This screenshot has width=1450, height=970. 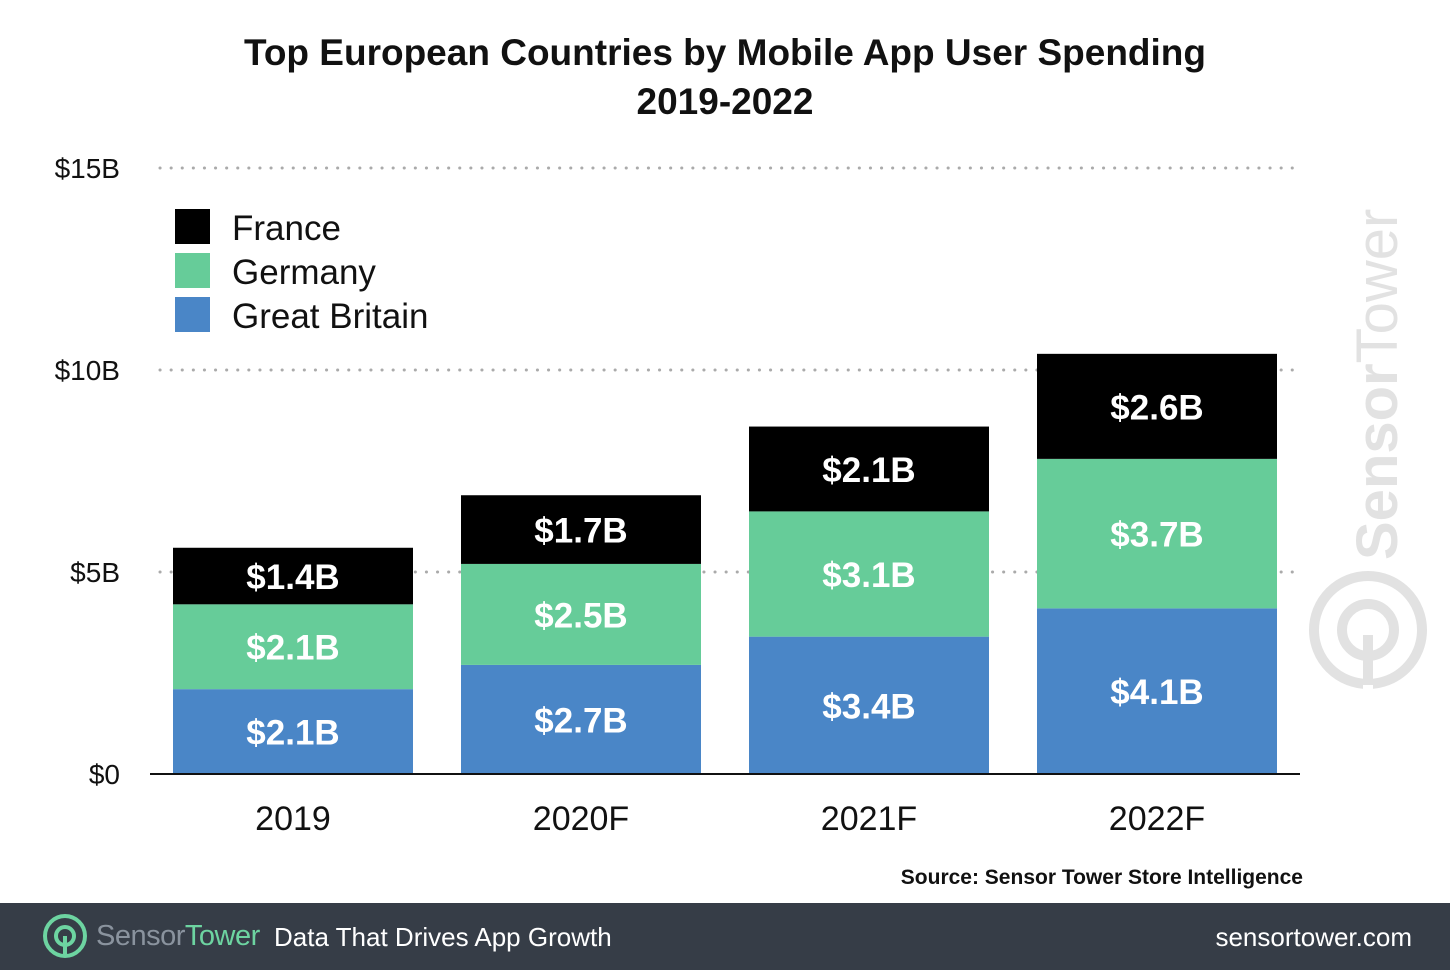 I want to click on data-label: $1.7B, so click(x=580, y=531).